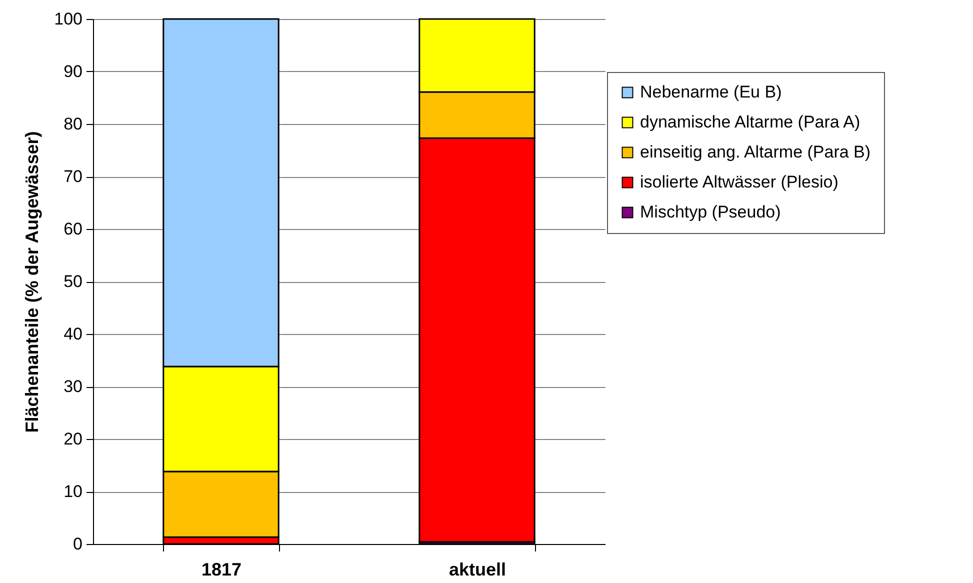 The image size is (973, 583). I want to click on x-tick-label: aktuell, so click(477, 570).